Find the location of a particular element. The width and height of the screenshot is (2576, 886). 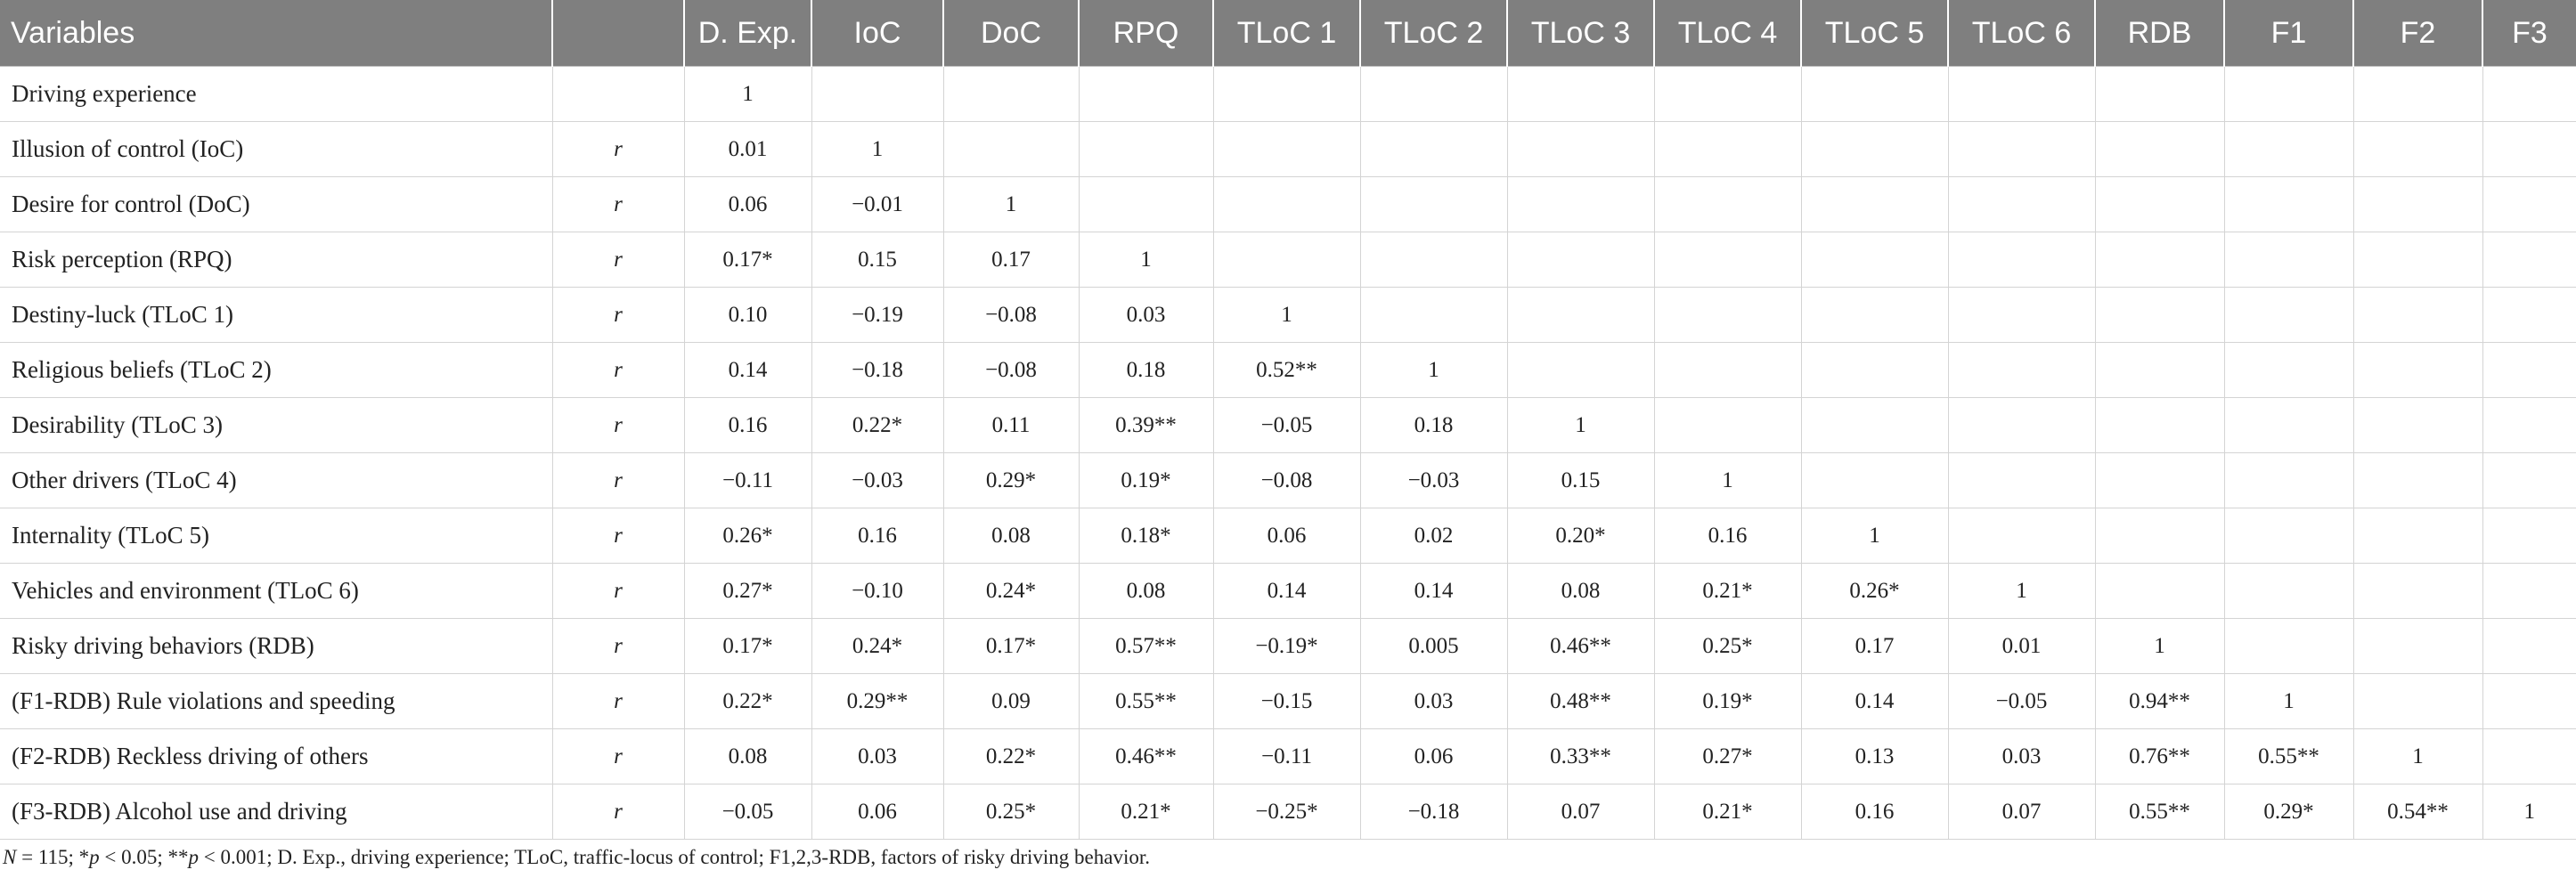

table-cell: 0.27* is located at coordinates (1728, 756).